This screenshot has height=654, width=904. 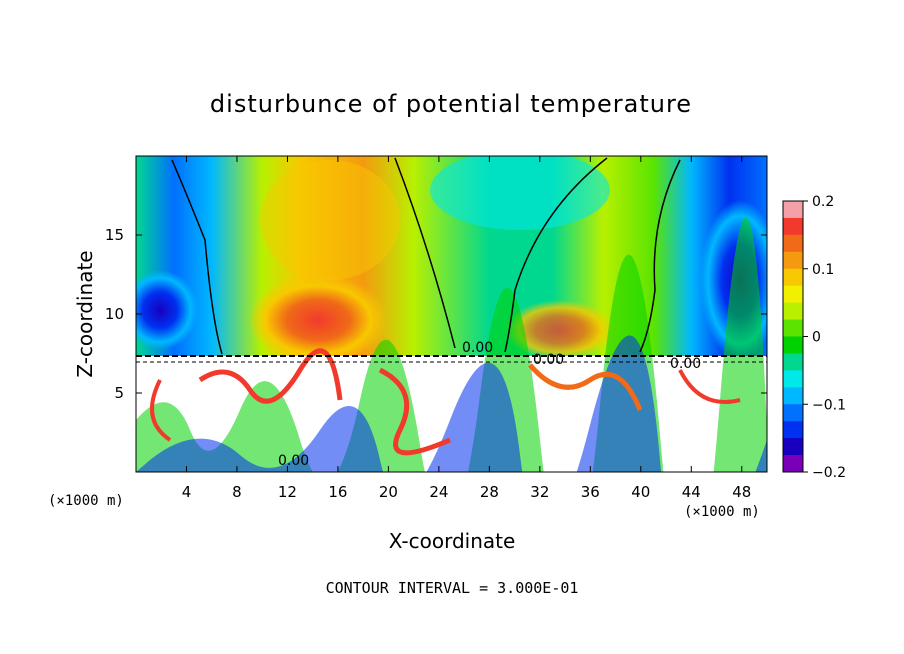 What do you see at coordinates (452, 541) in the screenshot?
I see `x-axis-label: X-coordinate` at bounding box center [452, 541].